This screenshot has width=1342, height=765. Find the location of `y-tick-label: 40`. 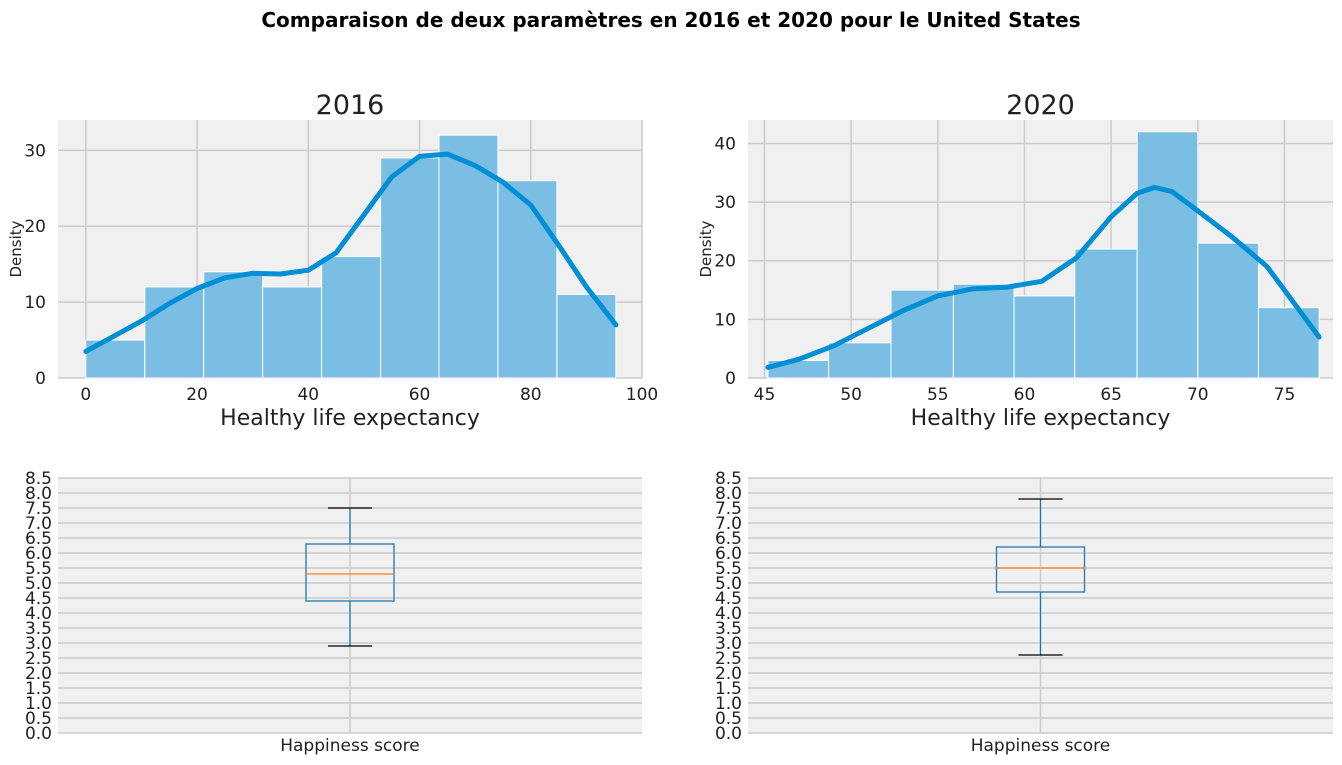

y-tick-label: 40 is located at coordinates (725, 144).